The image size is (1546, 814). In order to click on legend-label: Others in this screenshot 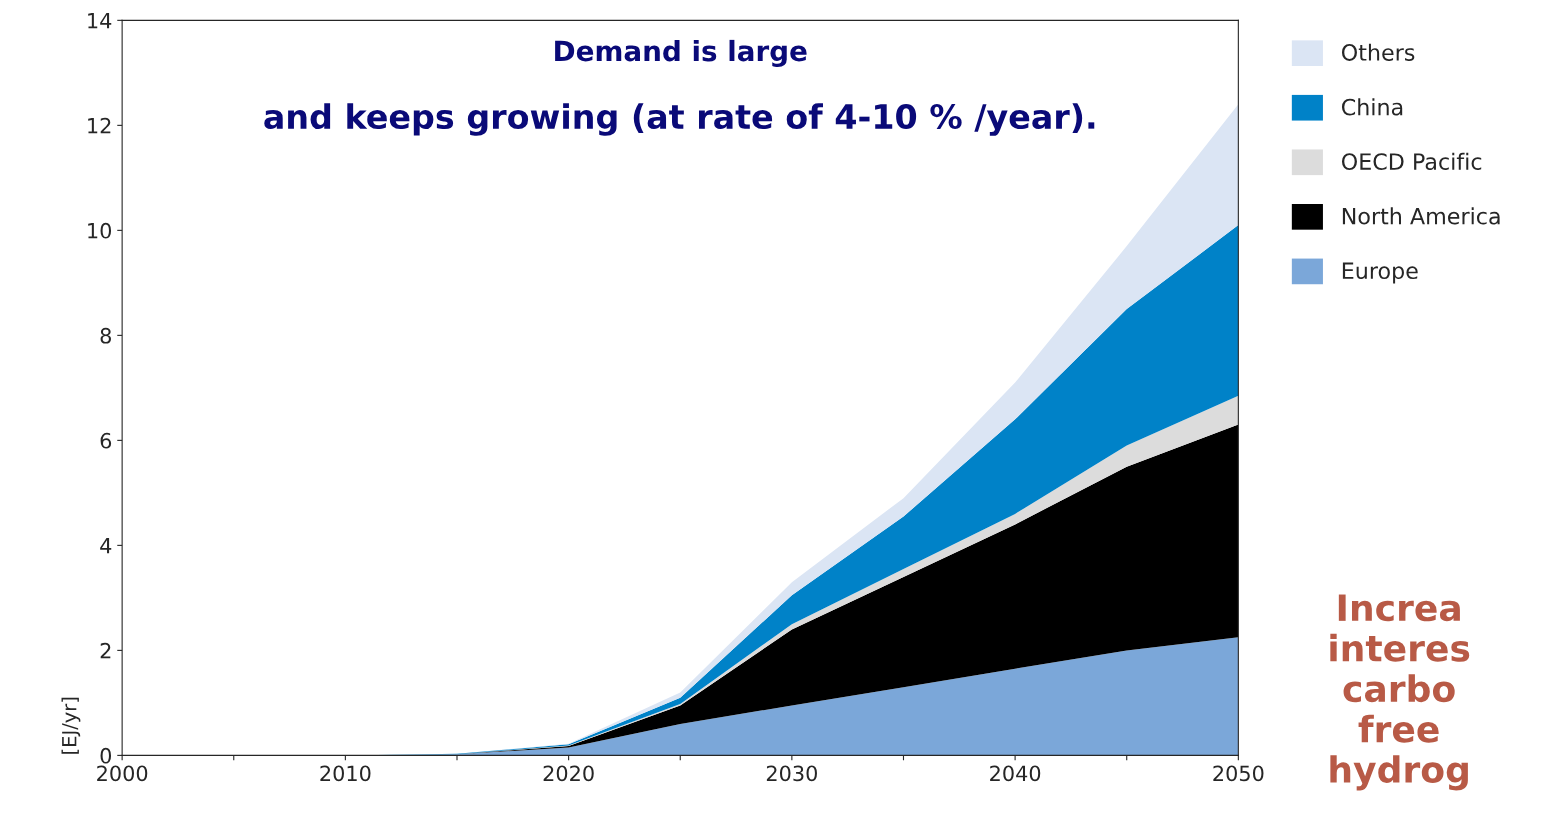, I will do `click(1378, 52)`.